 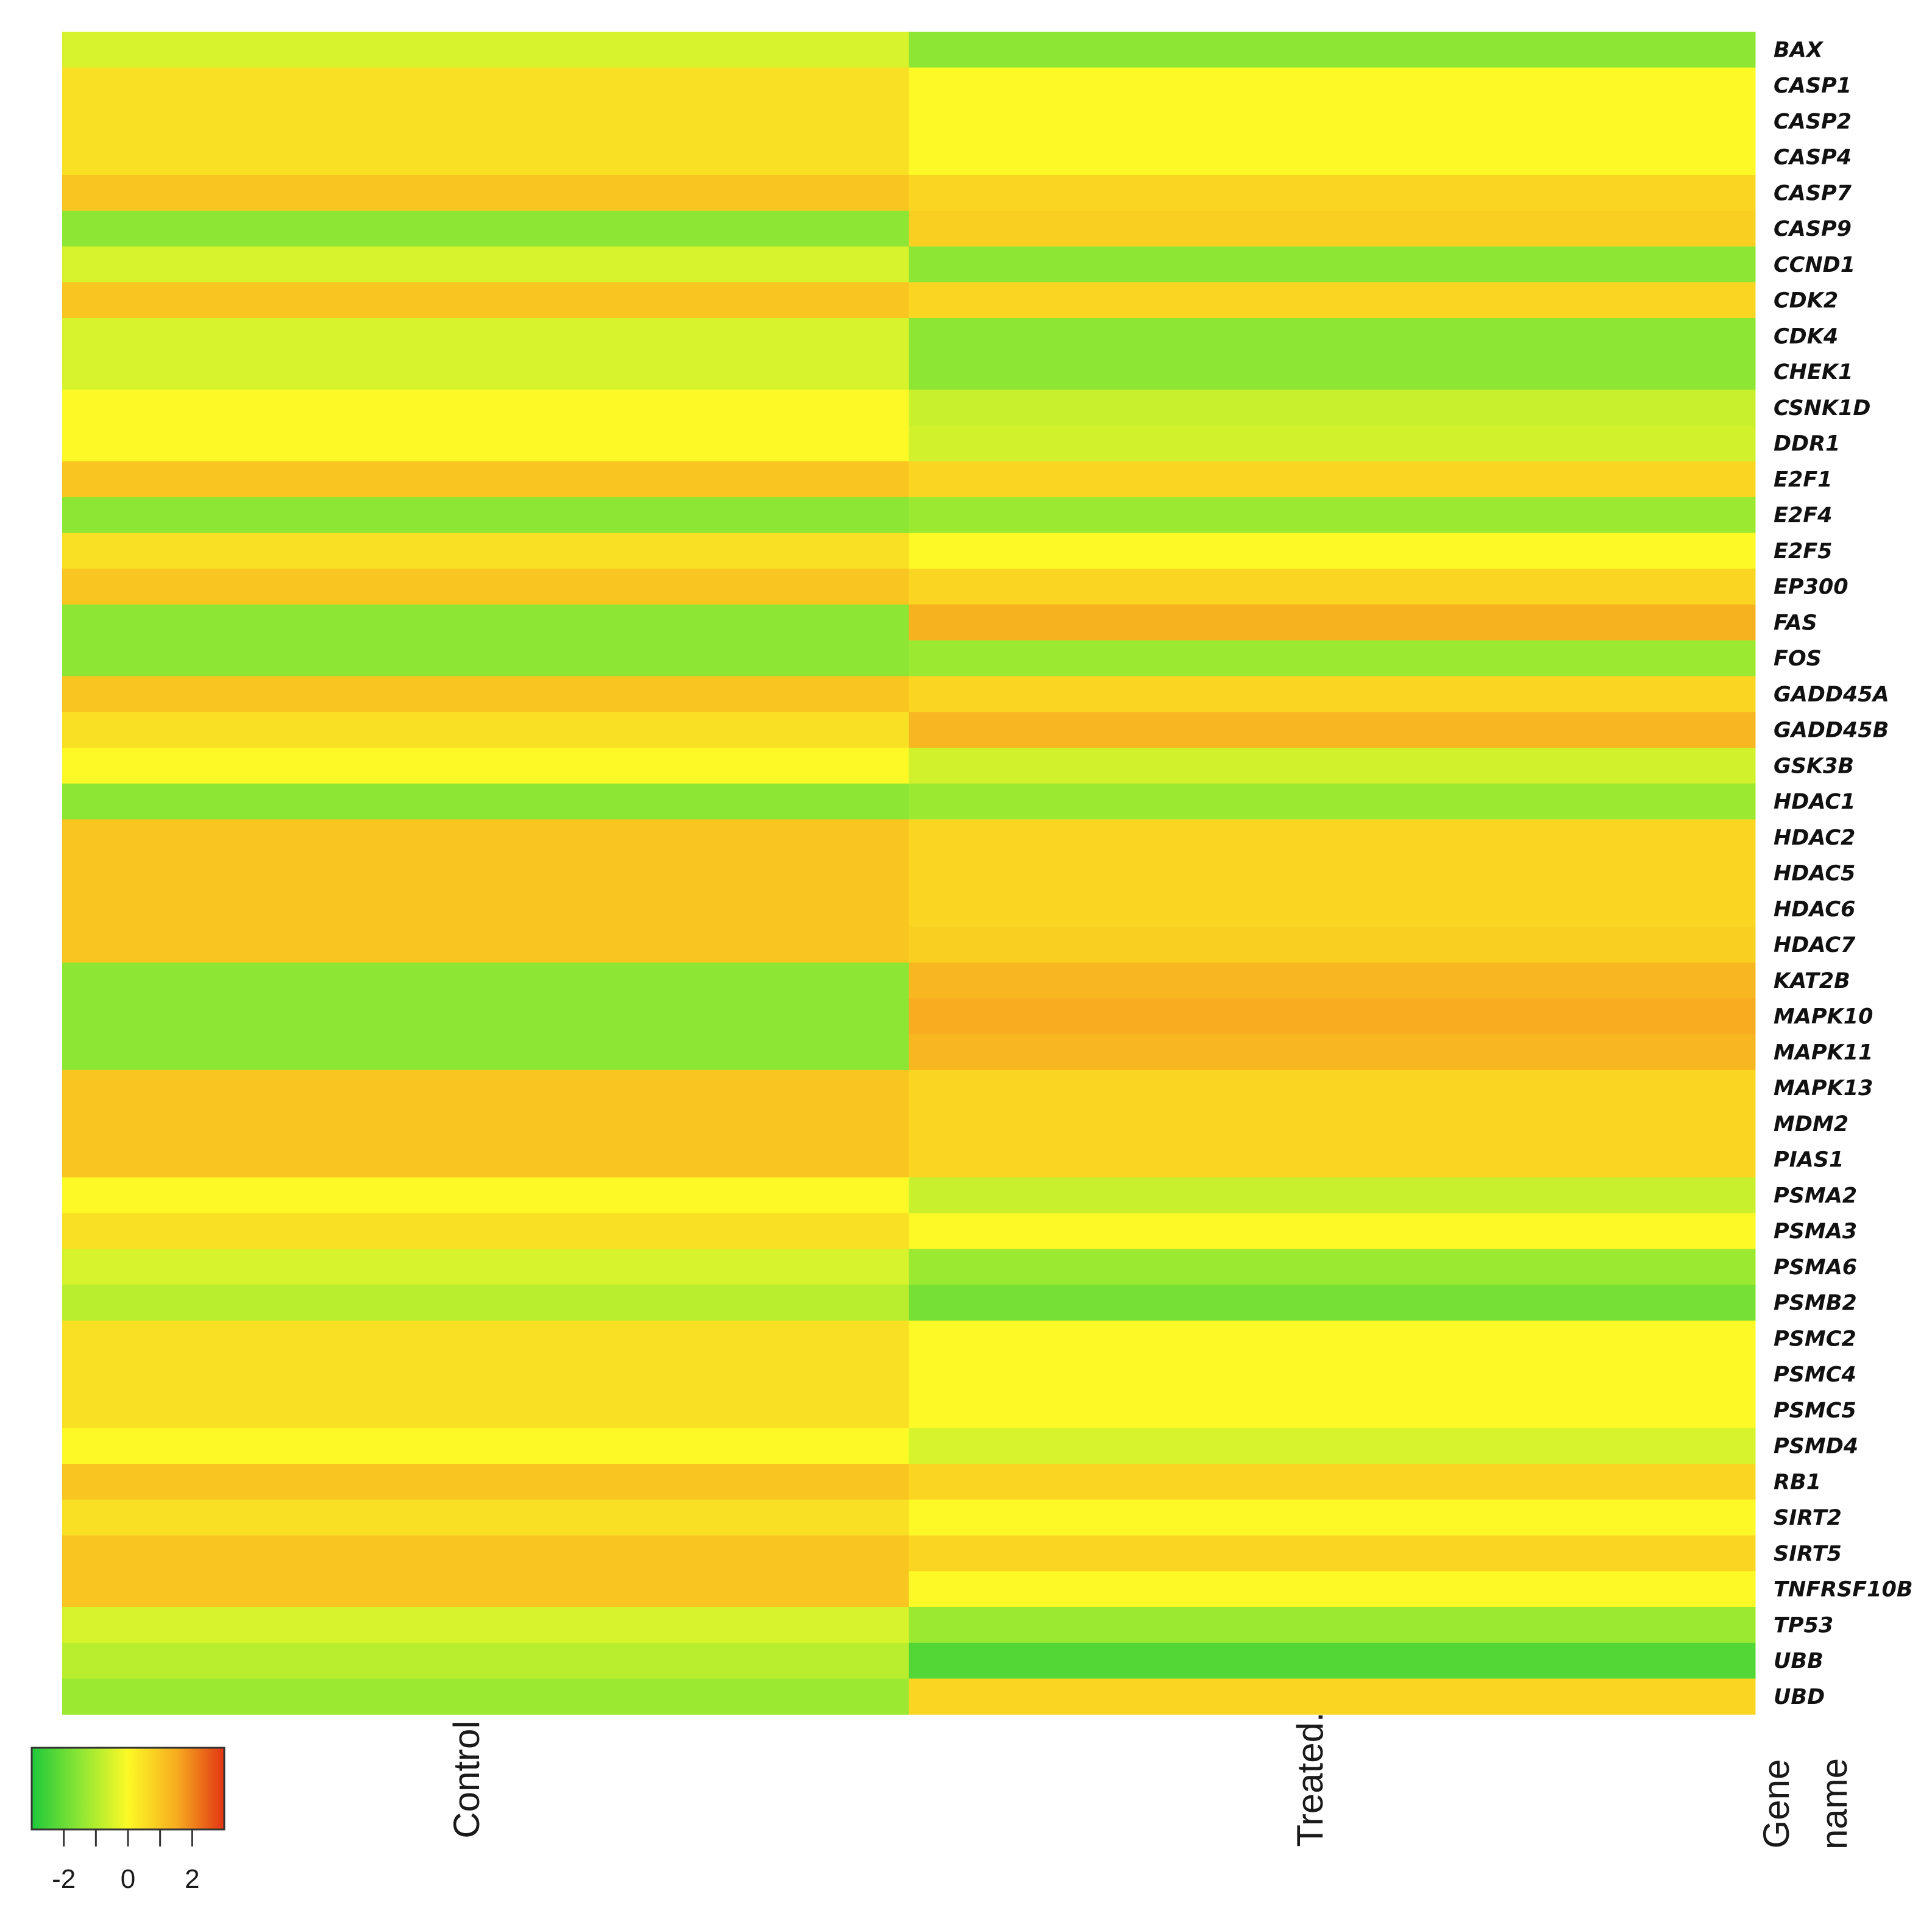 What do you see at coordinates (1332, 1088) in the screenshot?
I see `heatmap-cell-mapk13-treated` at bounding box center [1332, 1088].